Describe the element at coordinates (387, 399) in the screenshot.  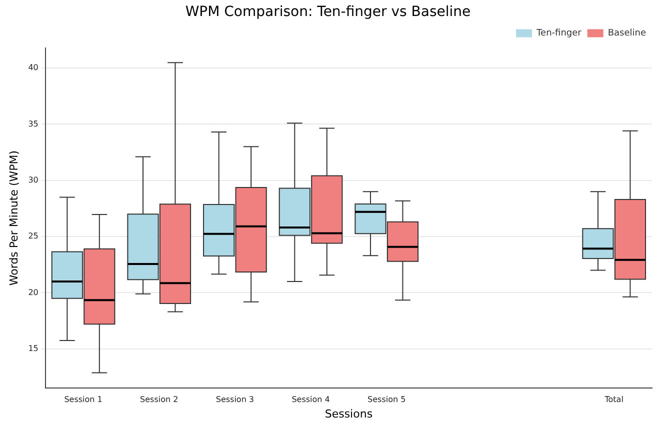
I see `x-tick-label: Session 5` at that location.